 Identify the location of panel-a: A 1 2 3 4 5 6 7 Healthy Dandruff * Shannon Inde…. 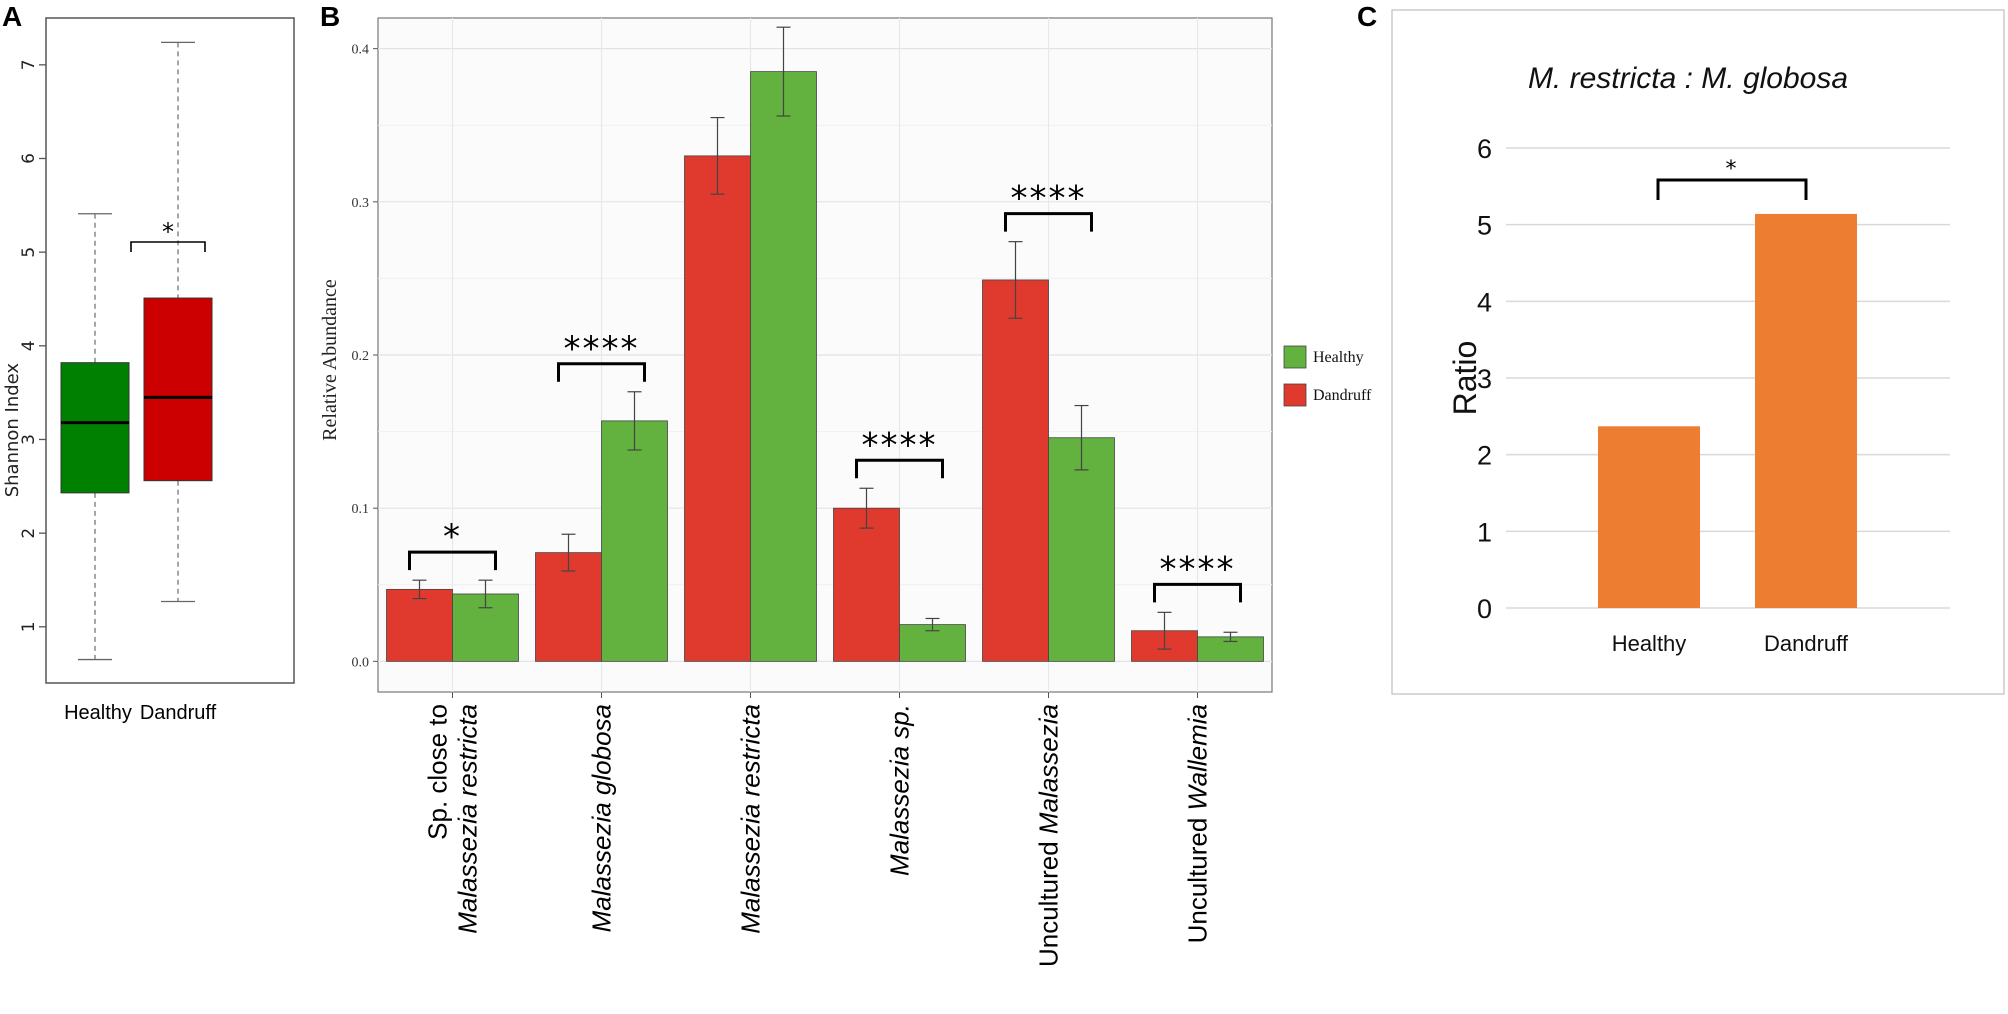
(148, 362).